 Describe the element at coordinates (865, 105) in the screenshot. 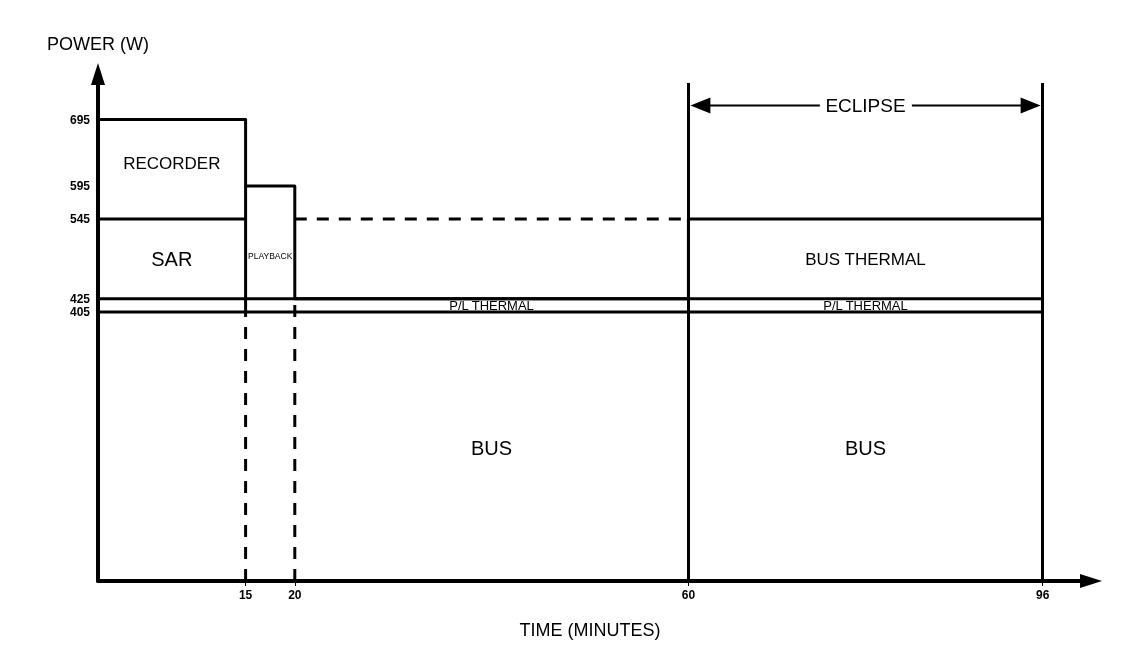

I see `annotation: ECLIPSE` at that location.